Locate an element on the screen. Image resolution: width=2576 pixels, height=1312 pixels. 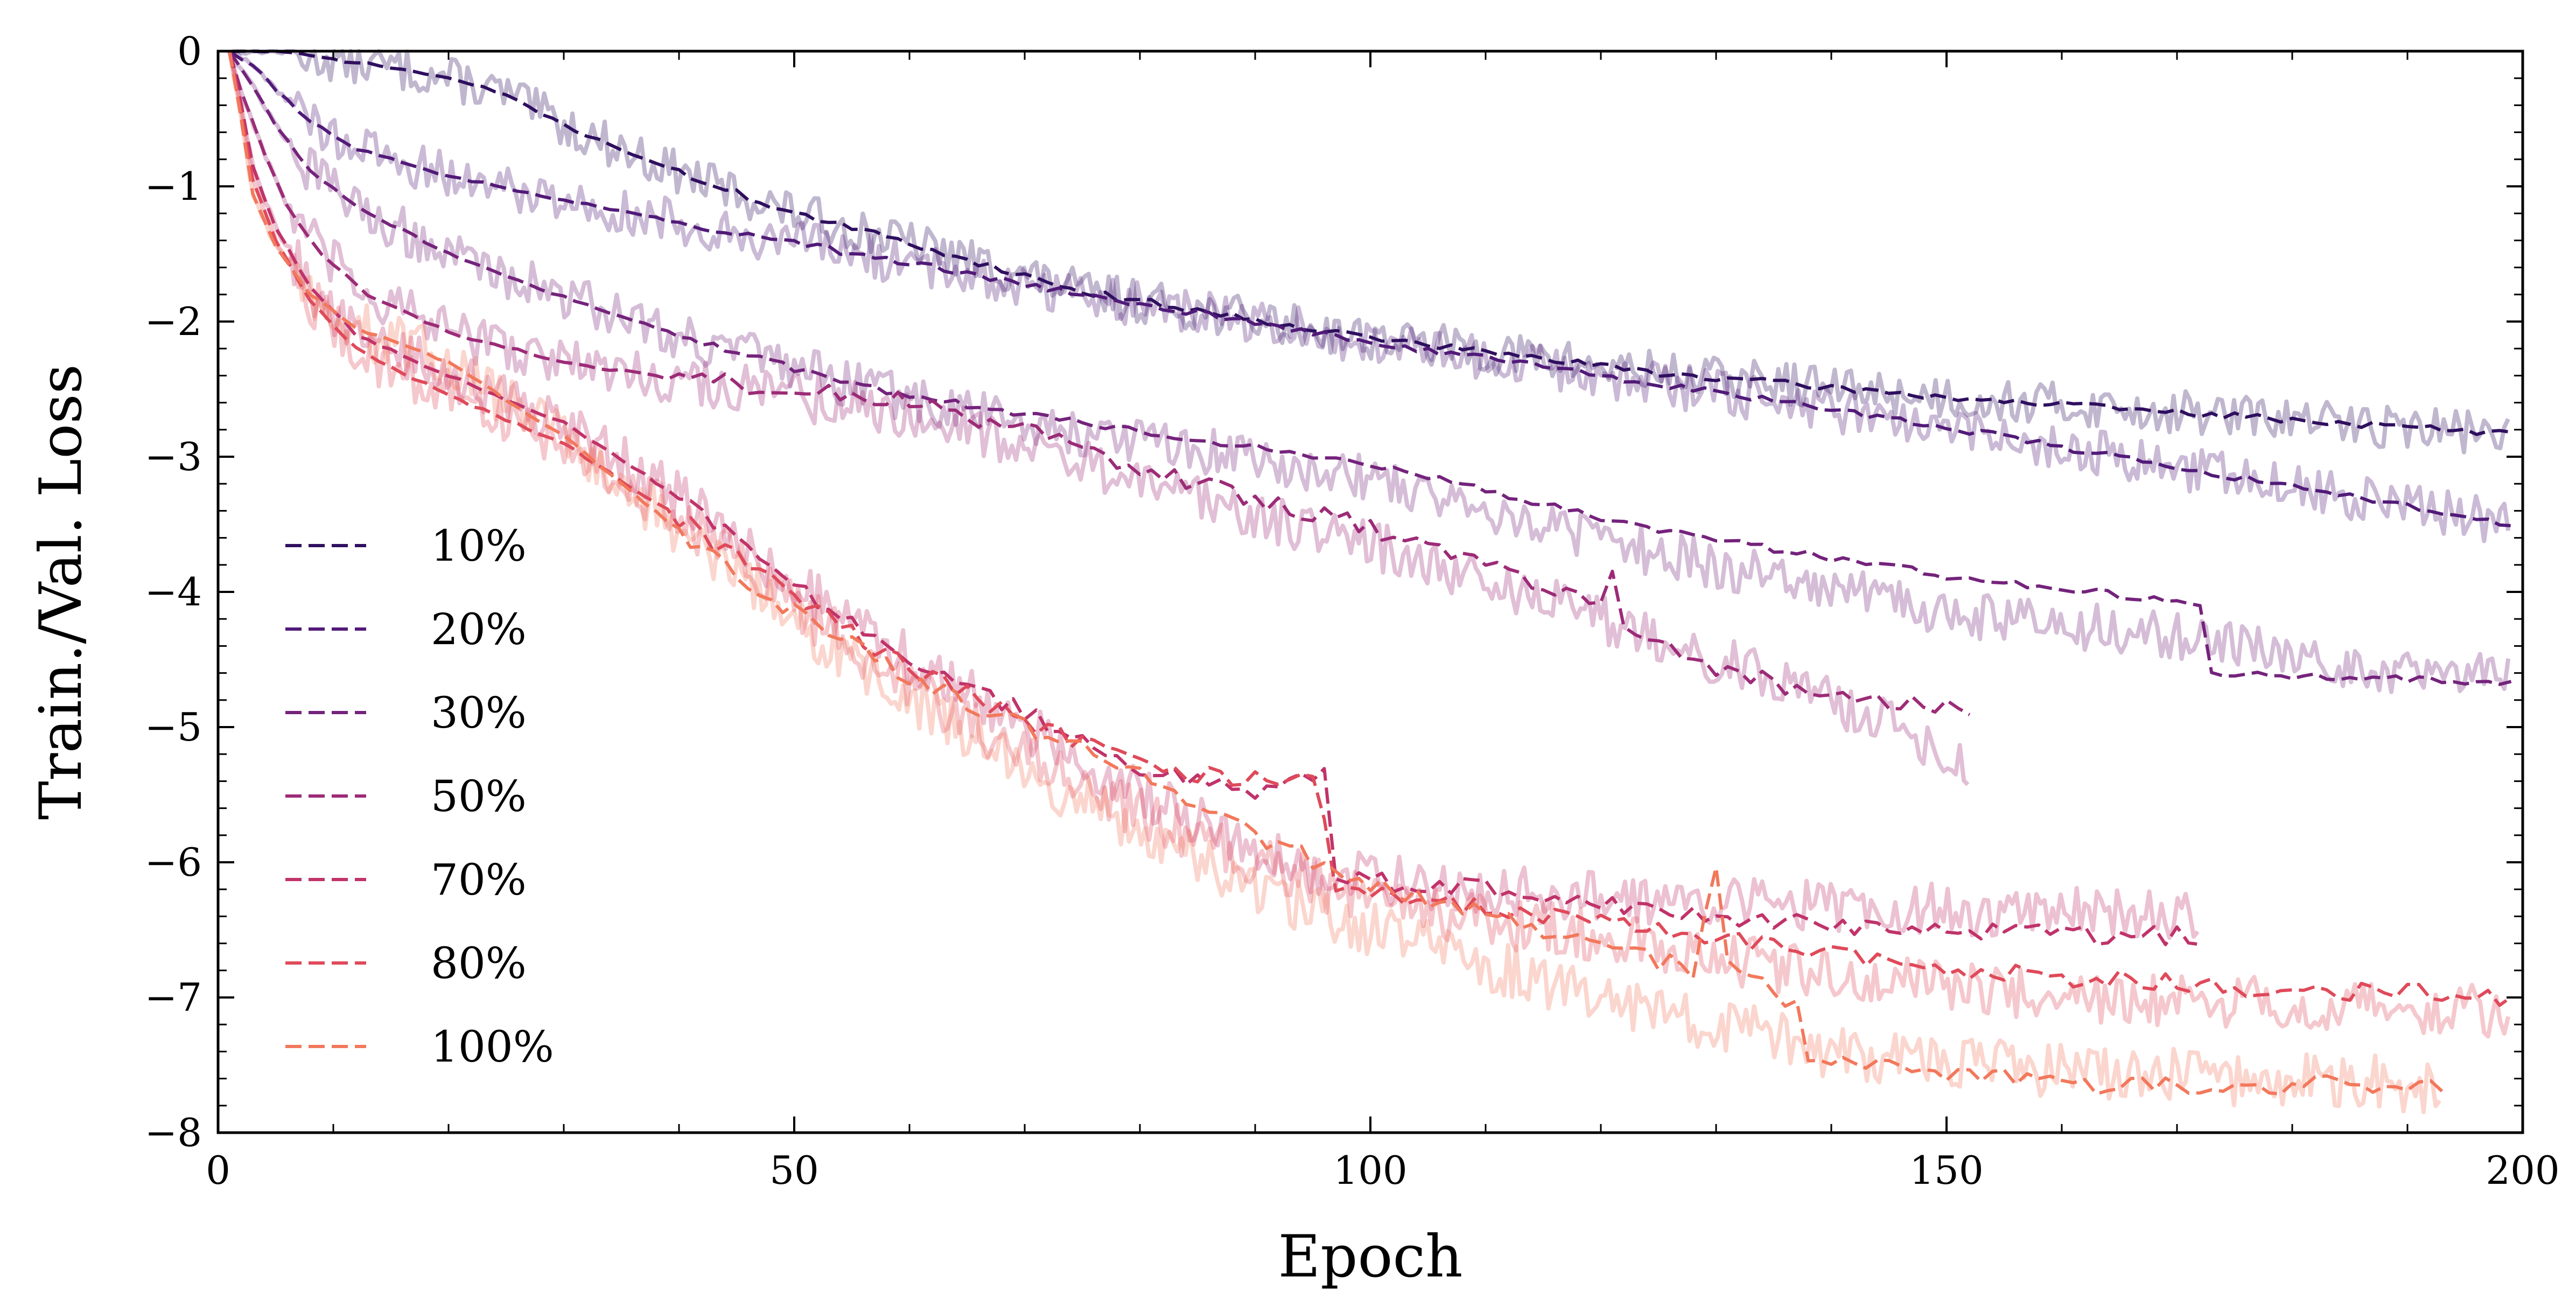
x-tick-label: 200 is located at coordinates (2522, 1170).